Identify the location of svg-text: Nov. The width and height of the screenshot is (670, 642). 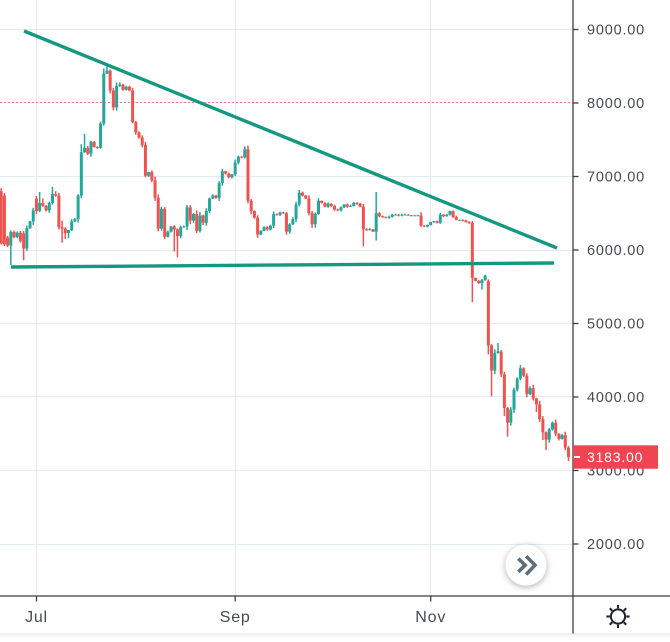
(430, 617).